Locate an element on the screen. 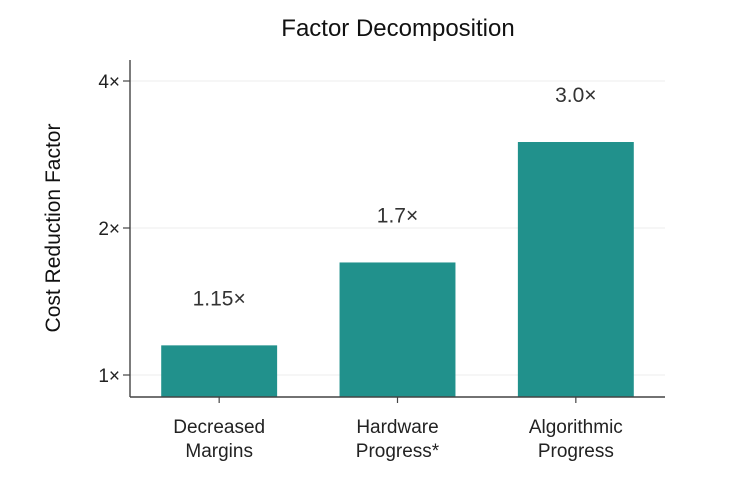 The image size is (740, 482). bar-value-label: 3.0× is located at coordinates (575, 95).